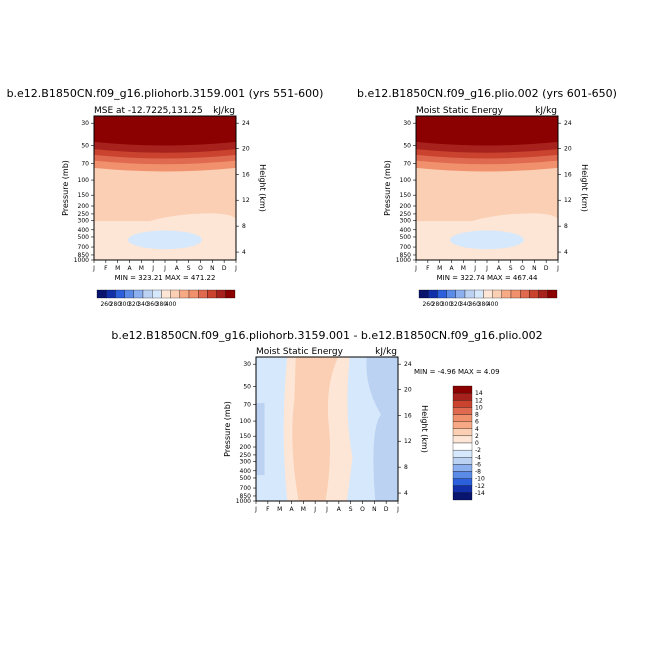  I want to click on panel2-month-label: N, so click(534, 268).